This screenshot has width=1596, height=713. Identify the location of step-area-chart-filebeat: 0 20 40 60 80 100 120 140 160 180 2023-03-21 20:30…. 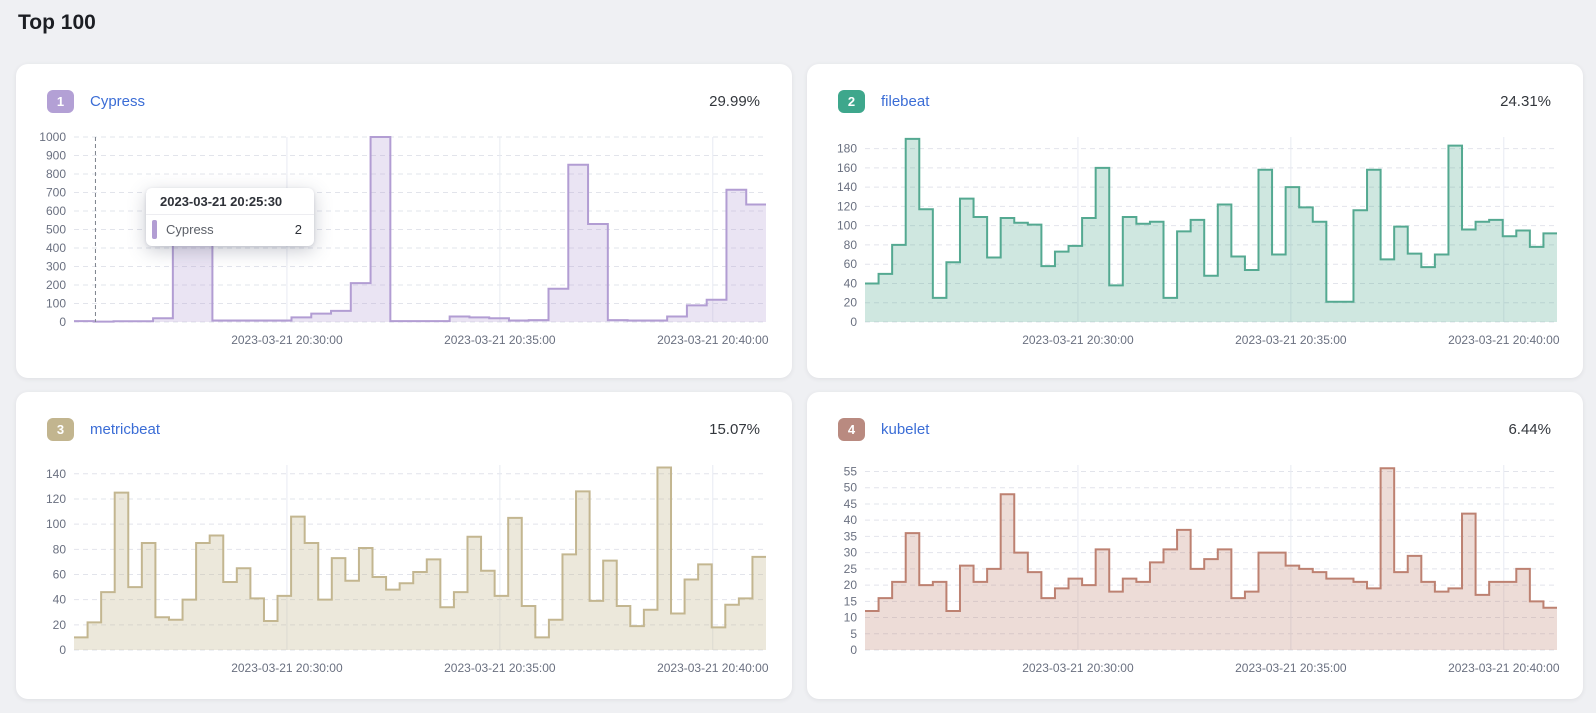
(1190, 238).